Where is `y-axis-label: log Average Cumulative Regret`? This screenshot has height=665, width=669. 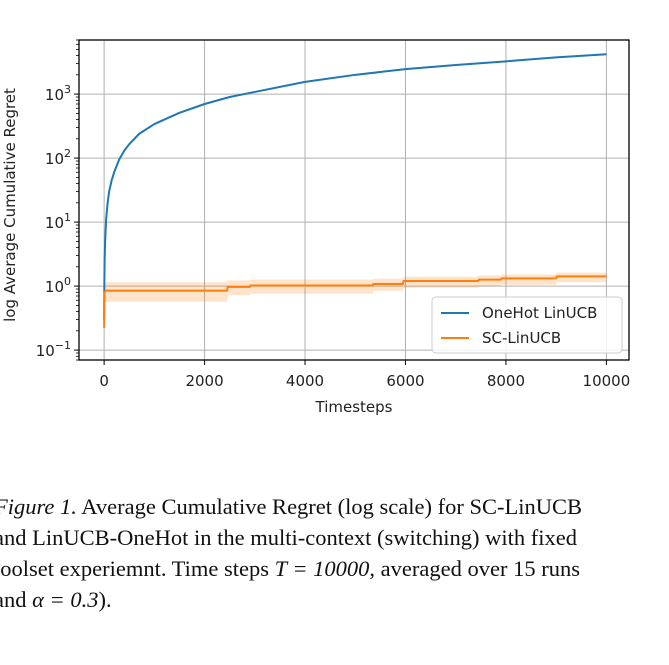
y-axis-label: log Average Cumulative Regret is located at coordinates (10, 205).